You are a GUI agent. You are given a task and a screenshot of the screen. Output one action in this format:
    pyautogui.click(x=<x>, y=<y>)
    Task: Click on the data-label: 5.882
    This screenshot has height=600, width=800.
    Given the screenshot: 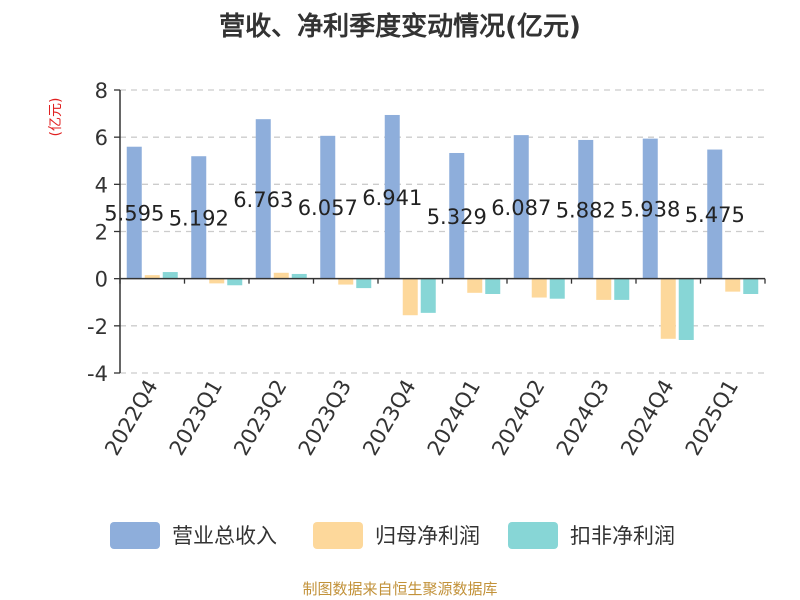 What is the action you would take?
    pyautogui.click(x=586, y=210)
    